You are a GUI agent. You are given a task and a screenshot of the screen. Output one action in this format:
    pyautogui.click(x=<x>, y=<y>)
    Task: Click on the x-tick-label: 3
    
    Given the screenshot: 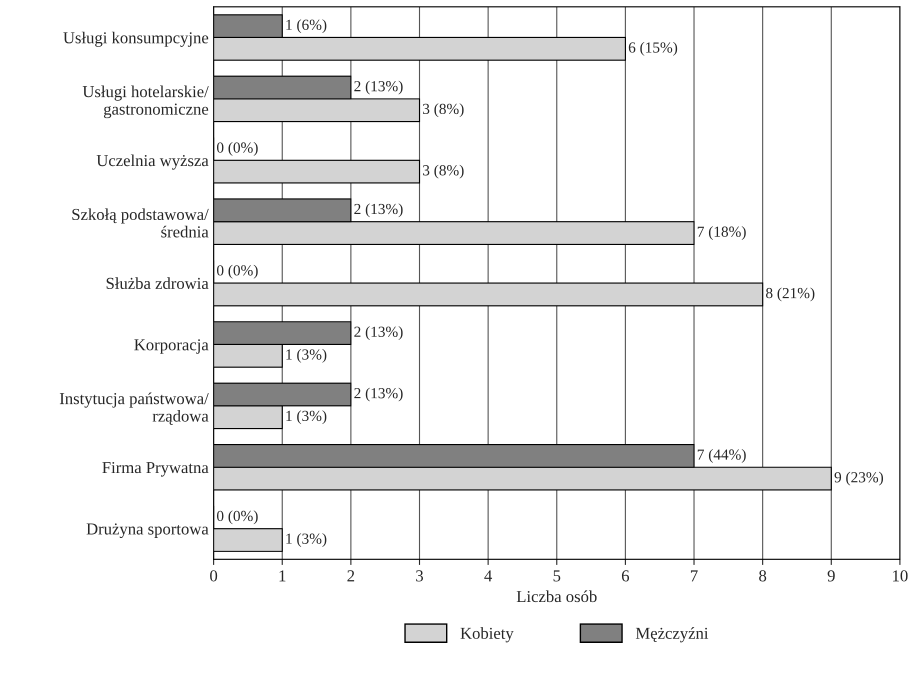 What is the action you would take?
    pyautogui.click(x=420, y=576)
    